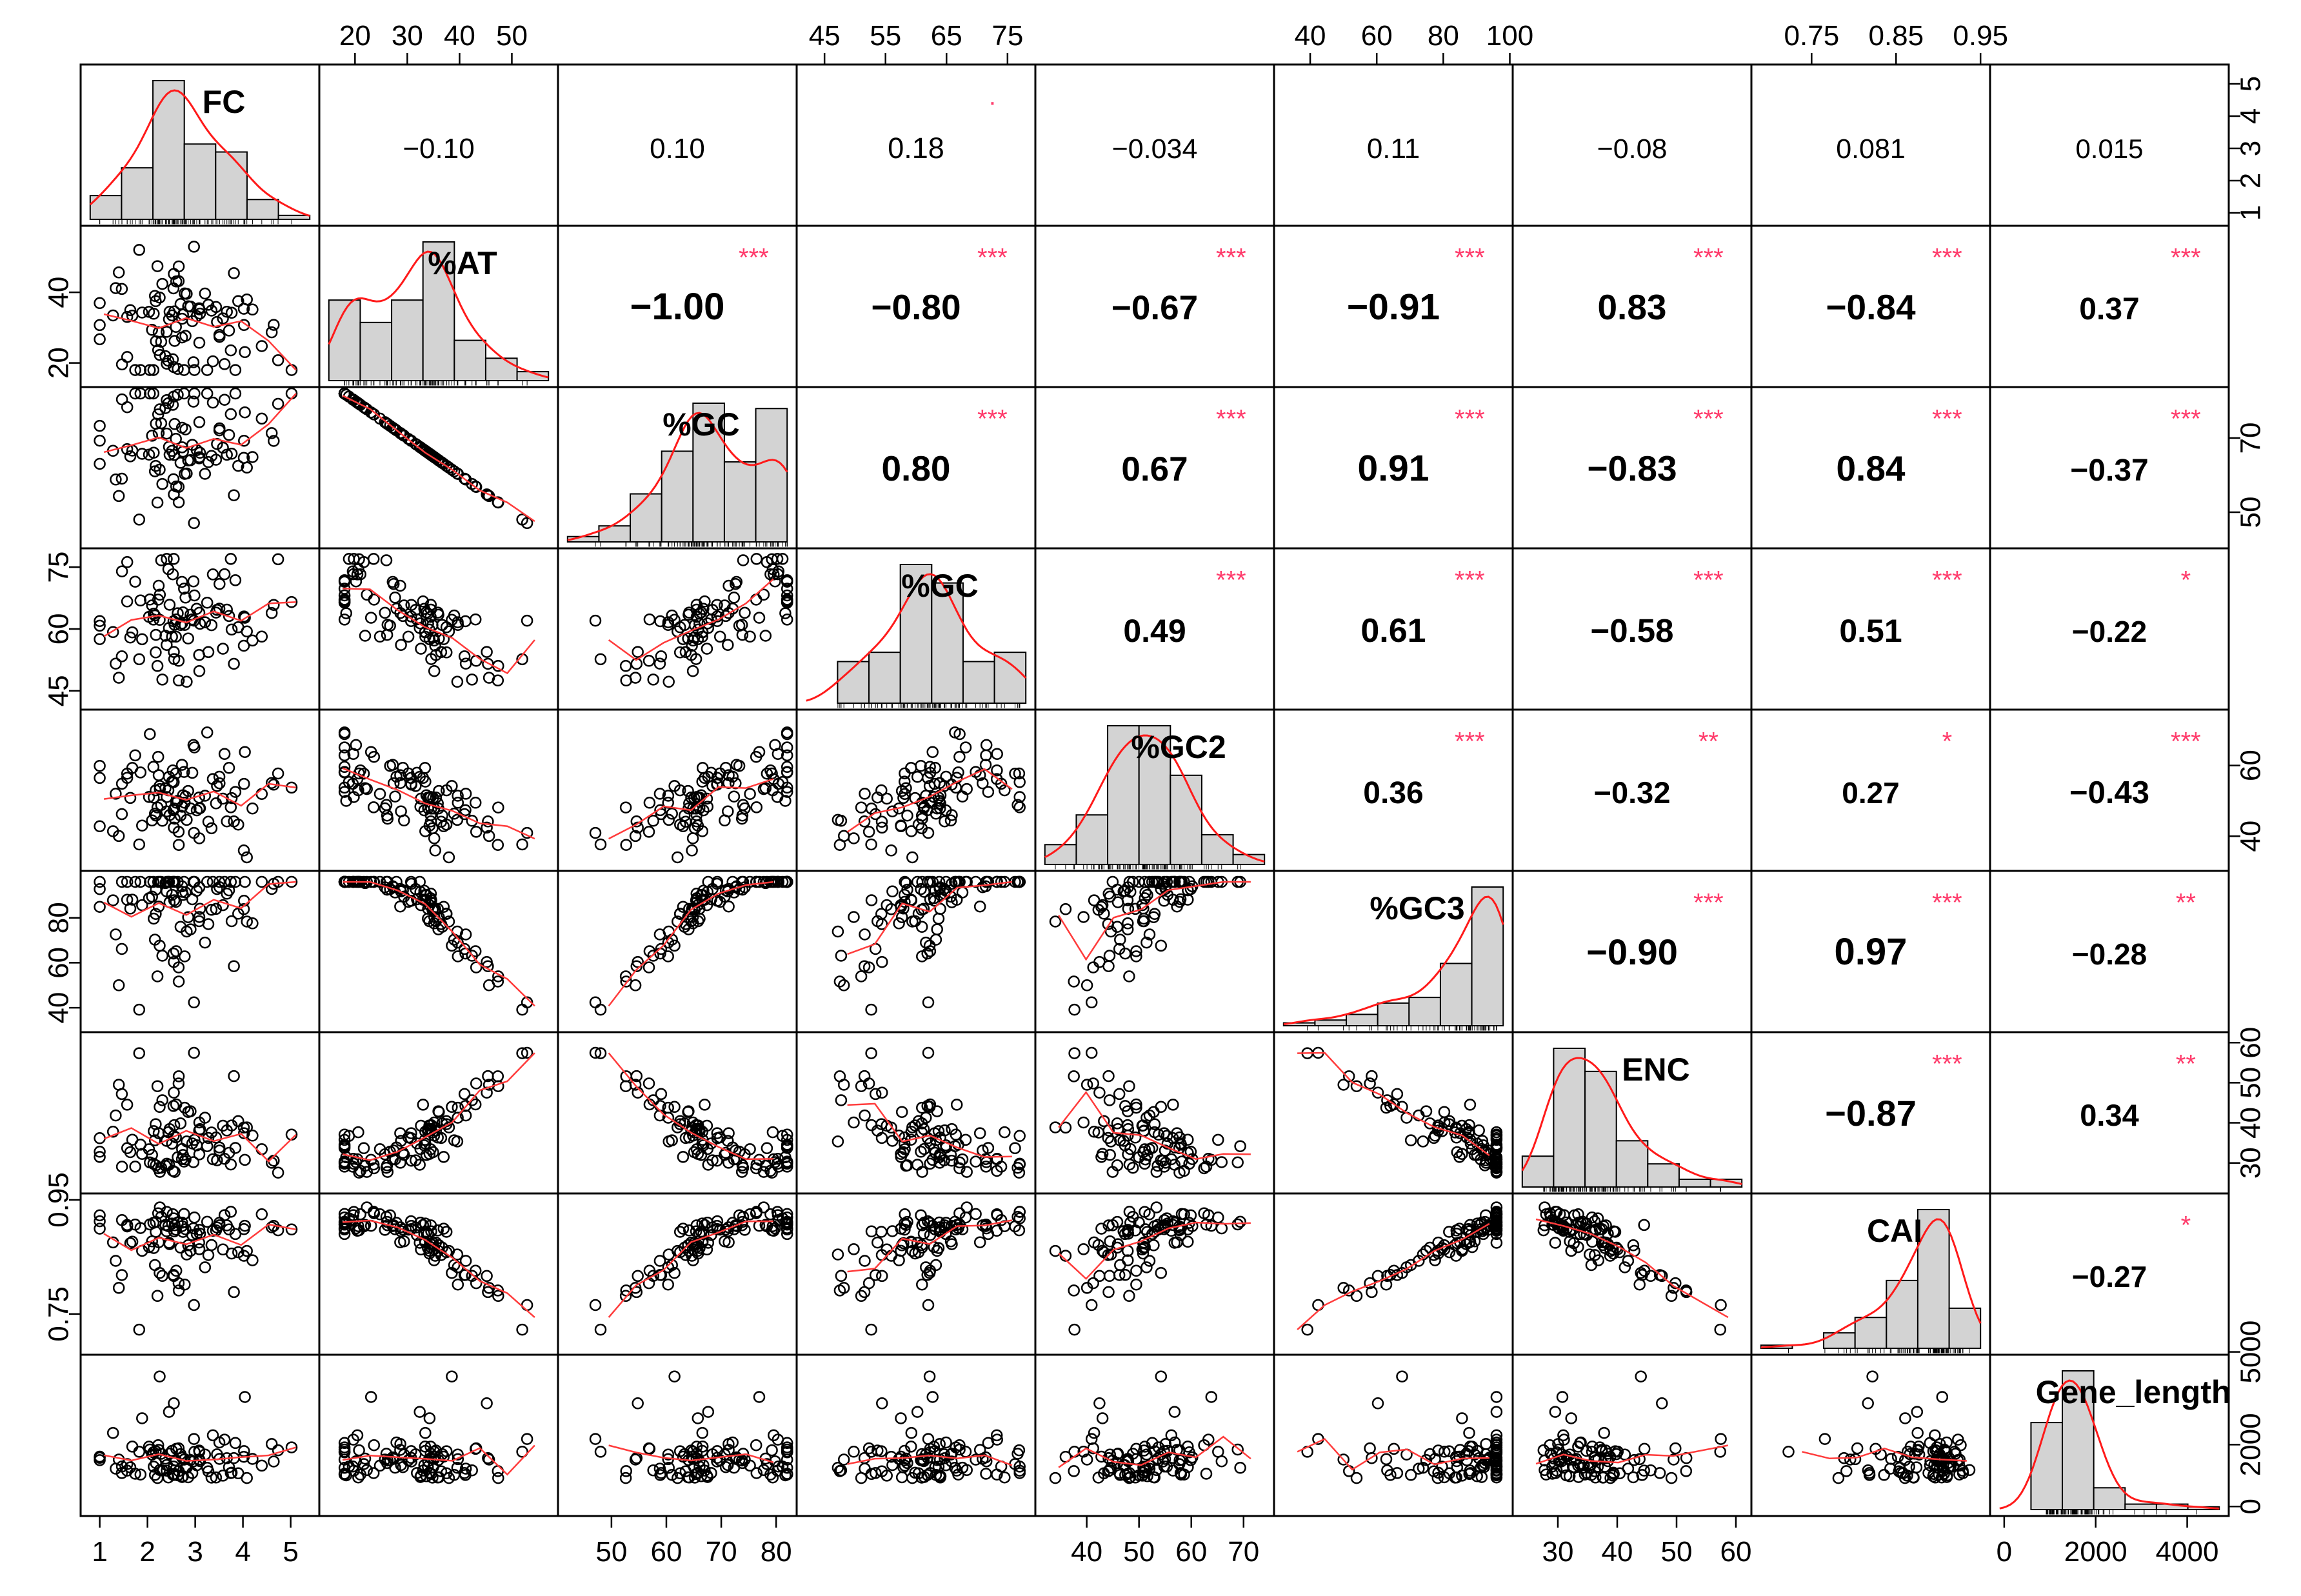 The image size is (2301, 1596). Describe the element at coordinates (1894, 1231) in the screenshot. I see `variable-name: CAI` at that location.